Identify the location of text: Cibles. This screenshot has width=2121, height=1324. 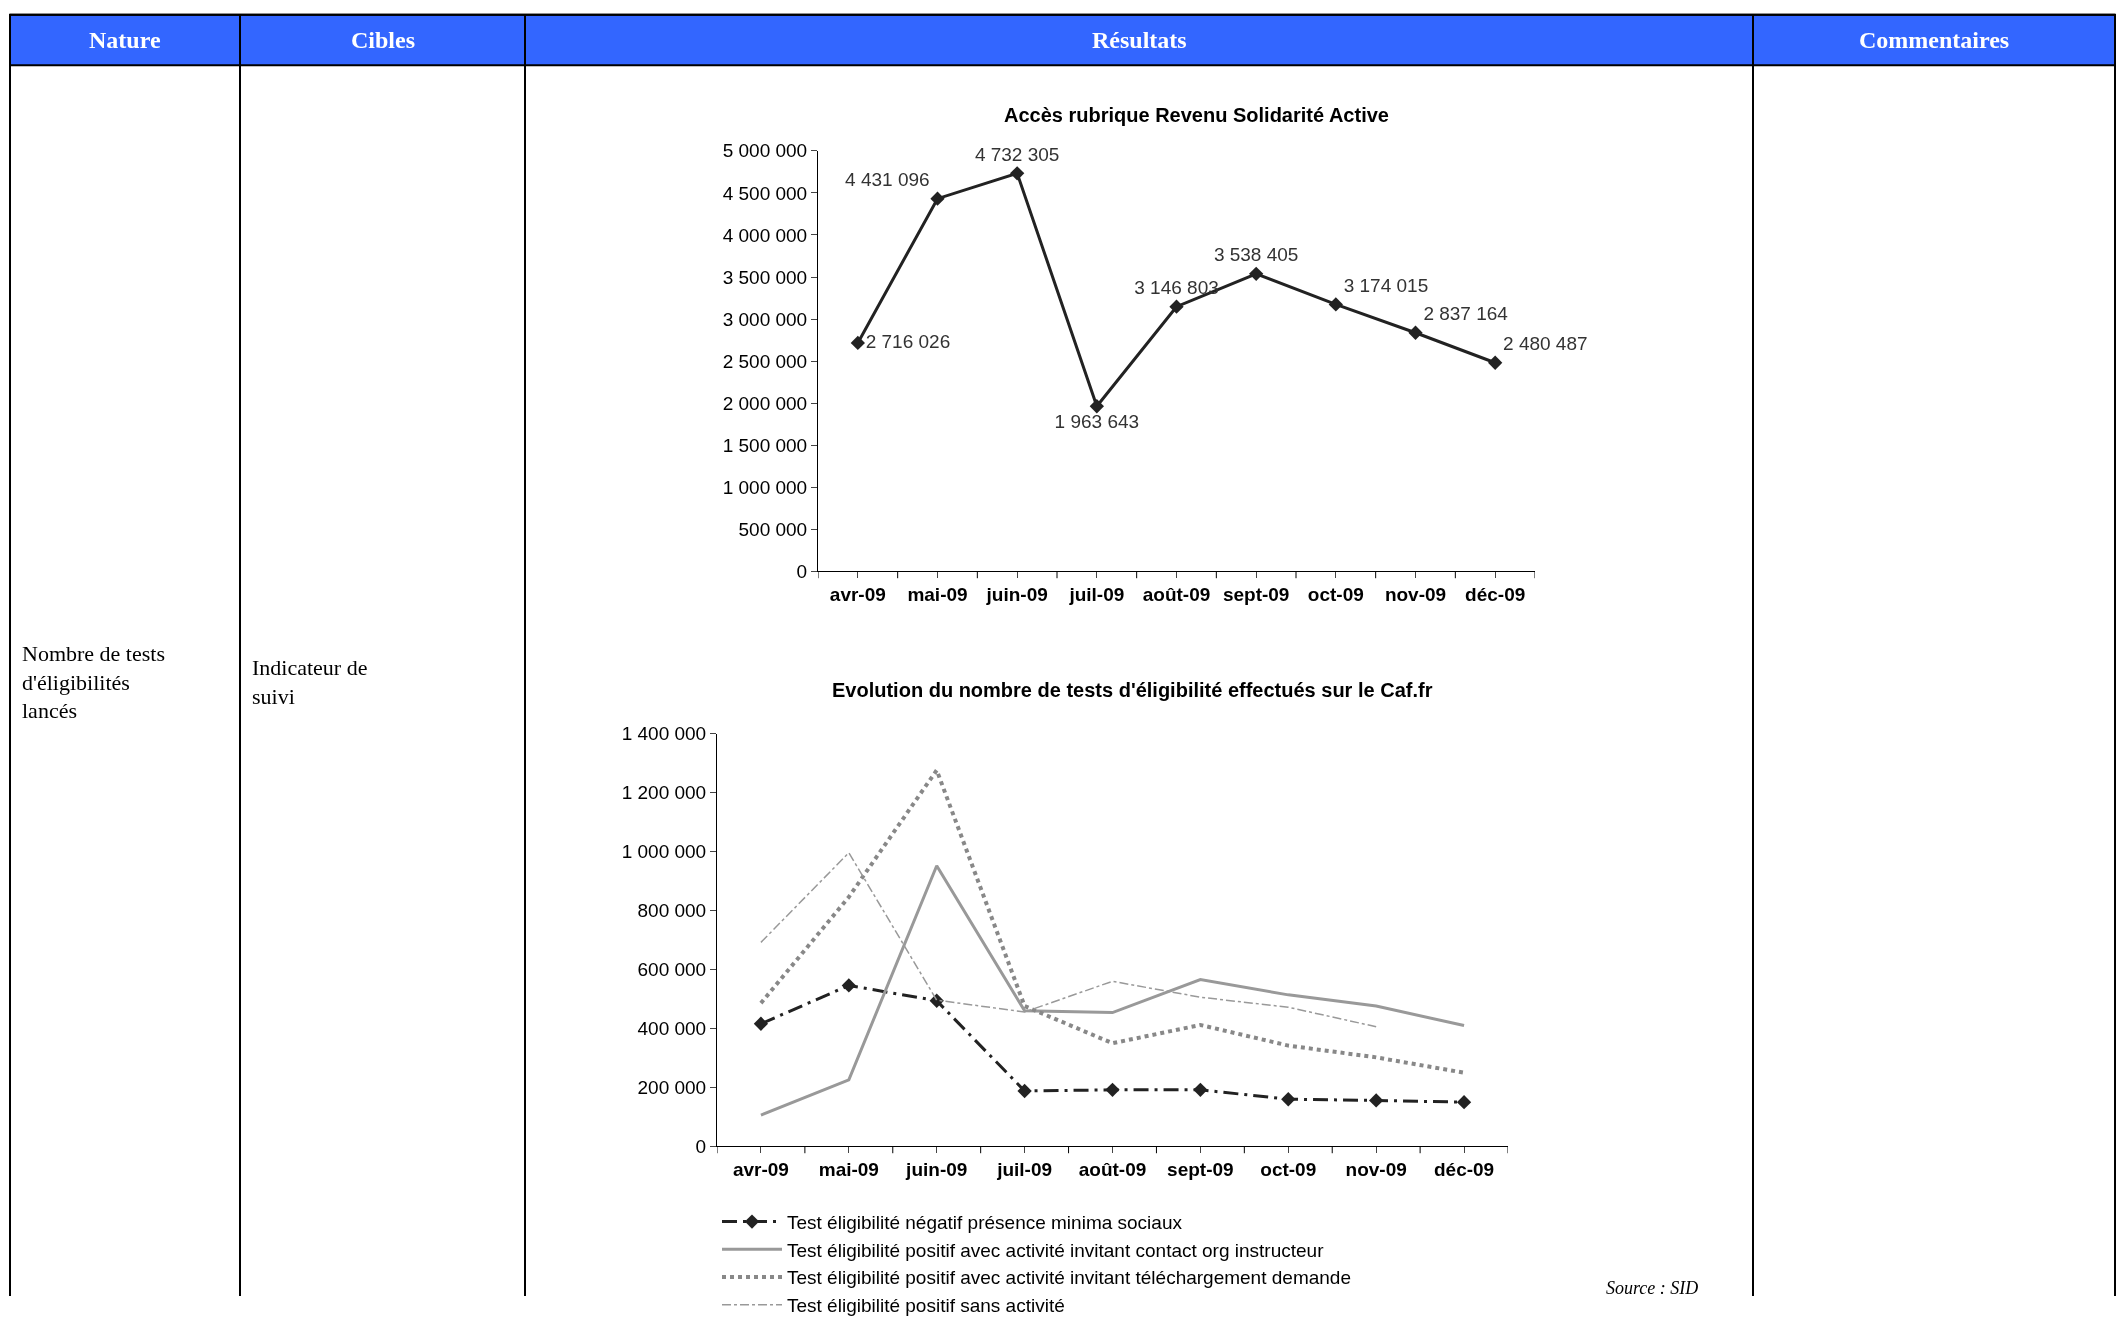
(383, 40).